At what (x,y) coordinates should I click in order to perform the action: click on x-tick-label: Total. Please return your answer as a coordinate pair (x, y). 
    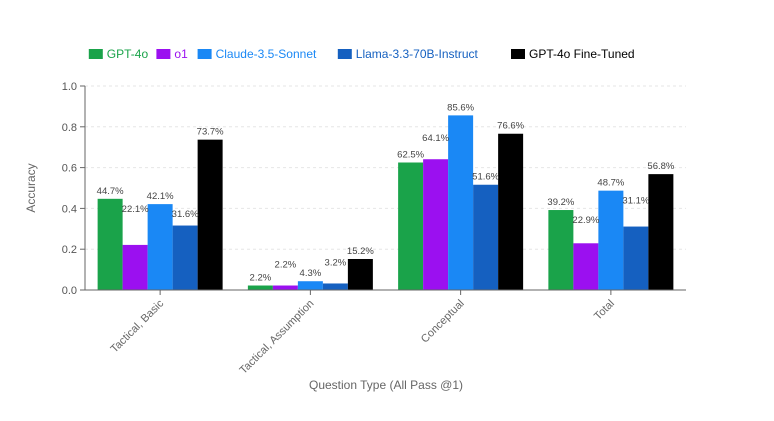
    Looking at the image, I should click on (604, 310).